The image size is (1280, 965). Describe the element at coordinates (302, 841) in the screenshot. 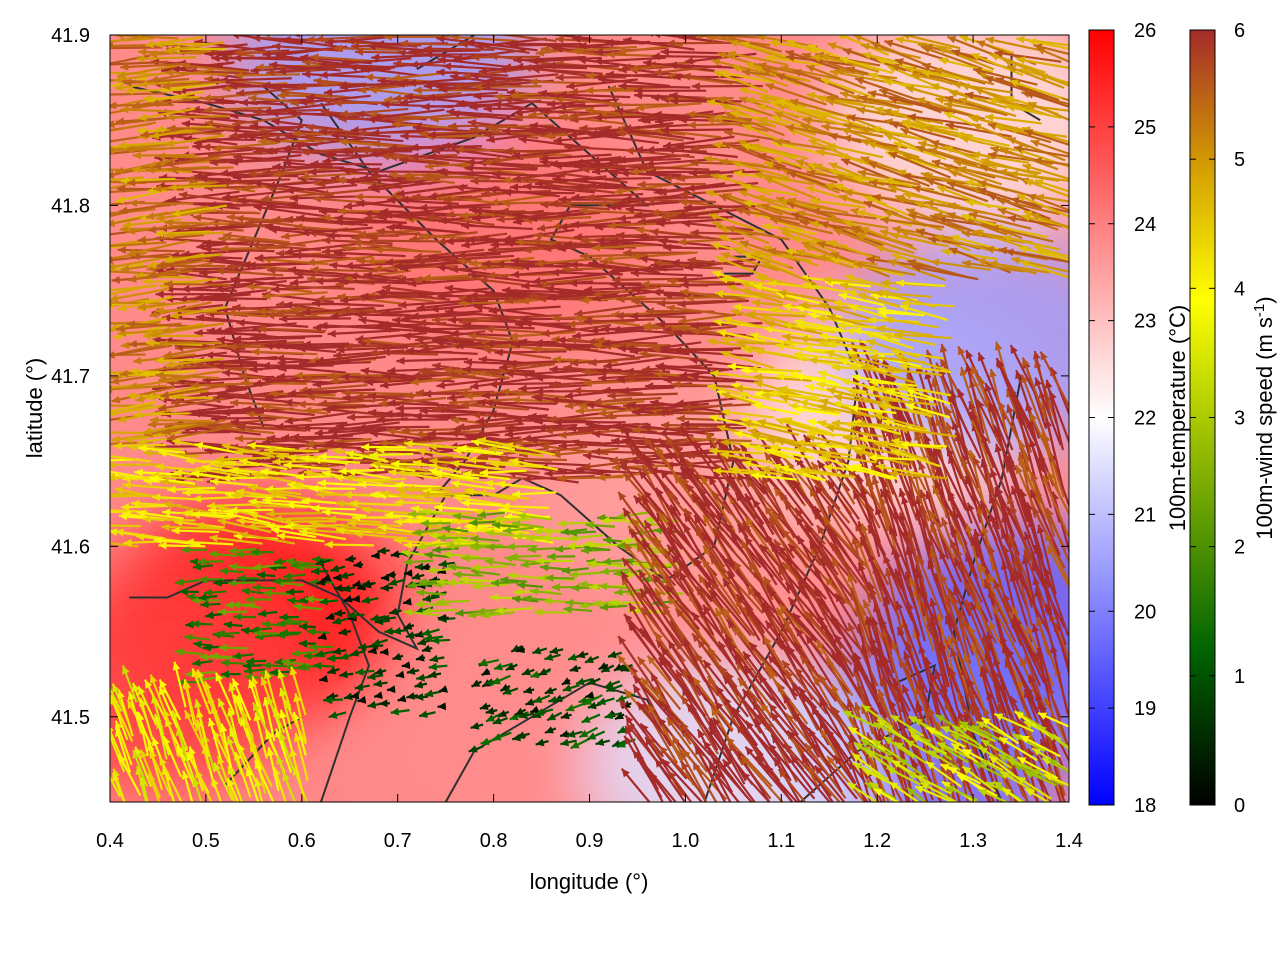

I see `x-tick-label: 0.6` at that location.